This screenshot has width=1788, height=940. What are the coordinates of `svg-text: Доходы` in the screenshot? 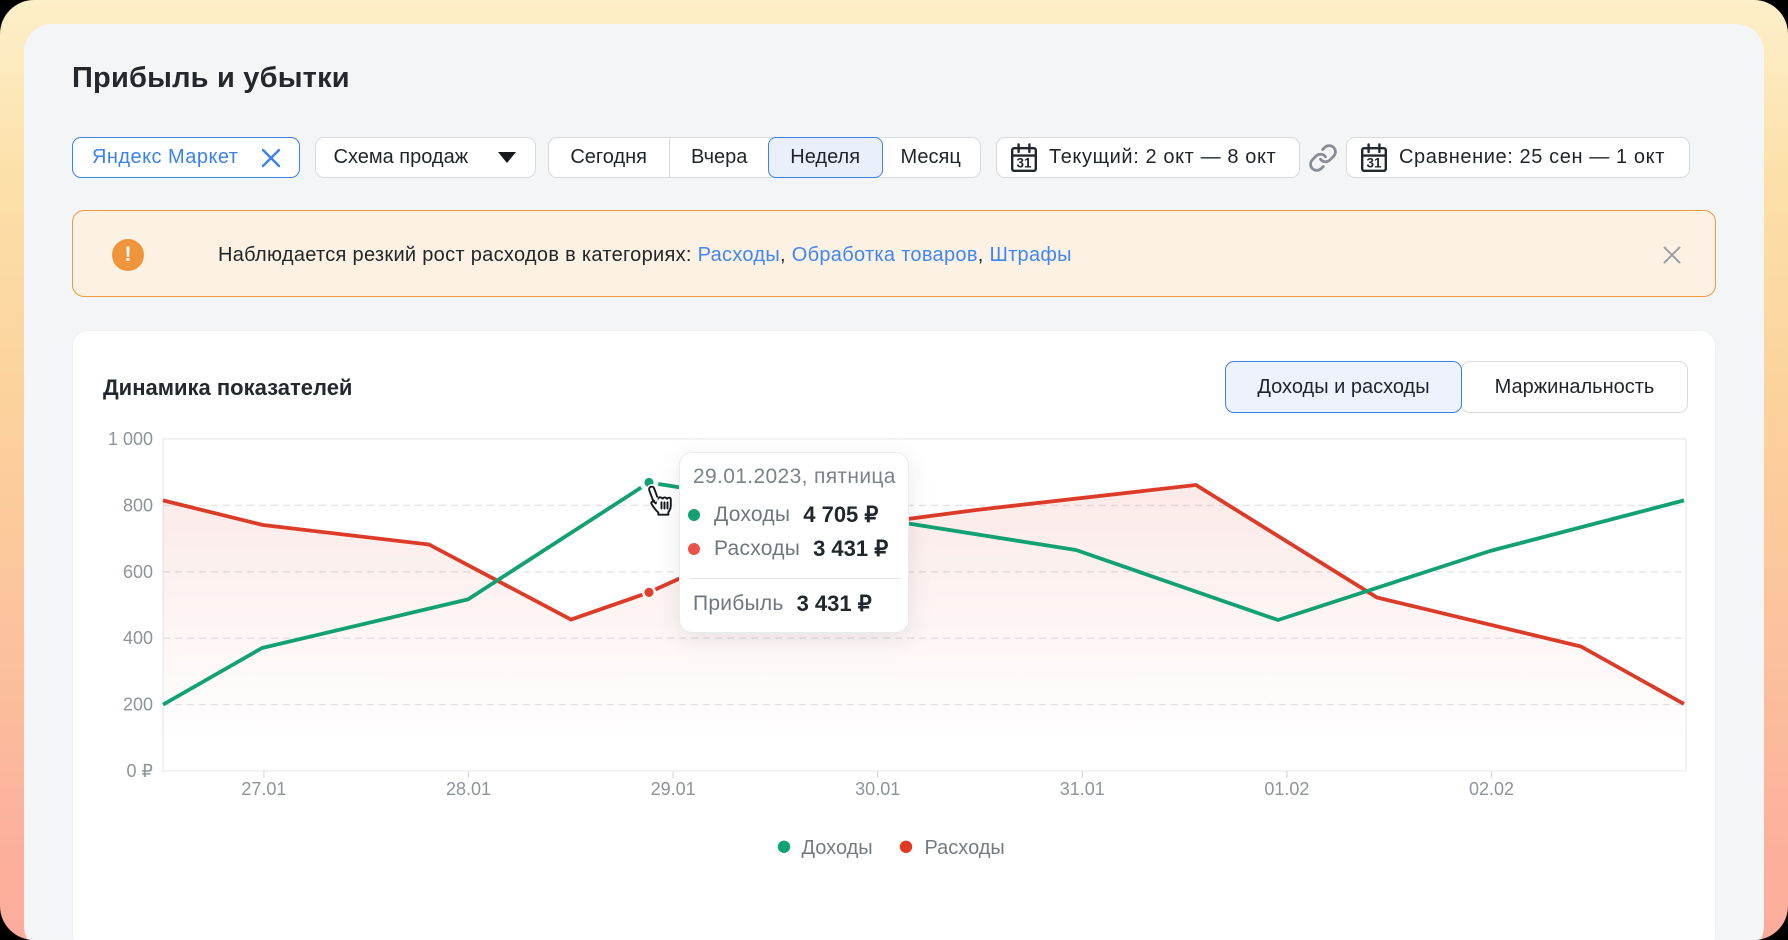 It's located at (837, 848).